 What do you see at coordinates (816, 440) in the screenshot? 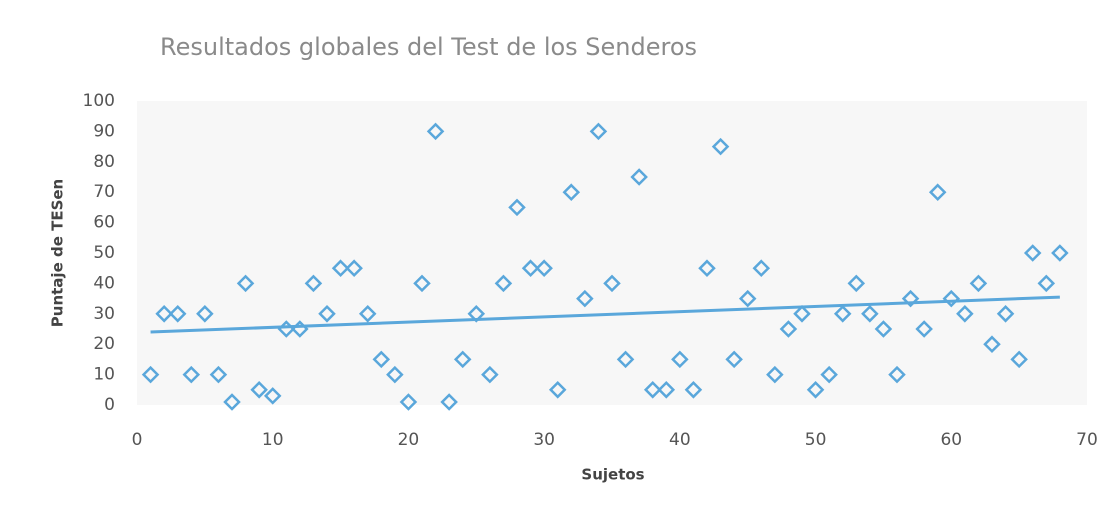
I see `x-tick-label: 50` at bounding box center [816, 440].